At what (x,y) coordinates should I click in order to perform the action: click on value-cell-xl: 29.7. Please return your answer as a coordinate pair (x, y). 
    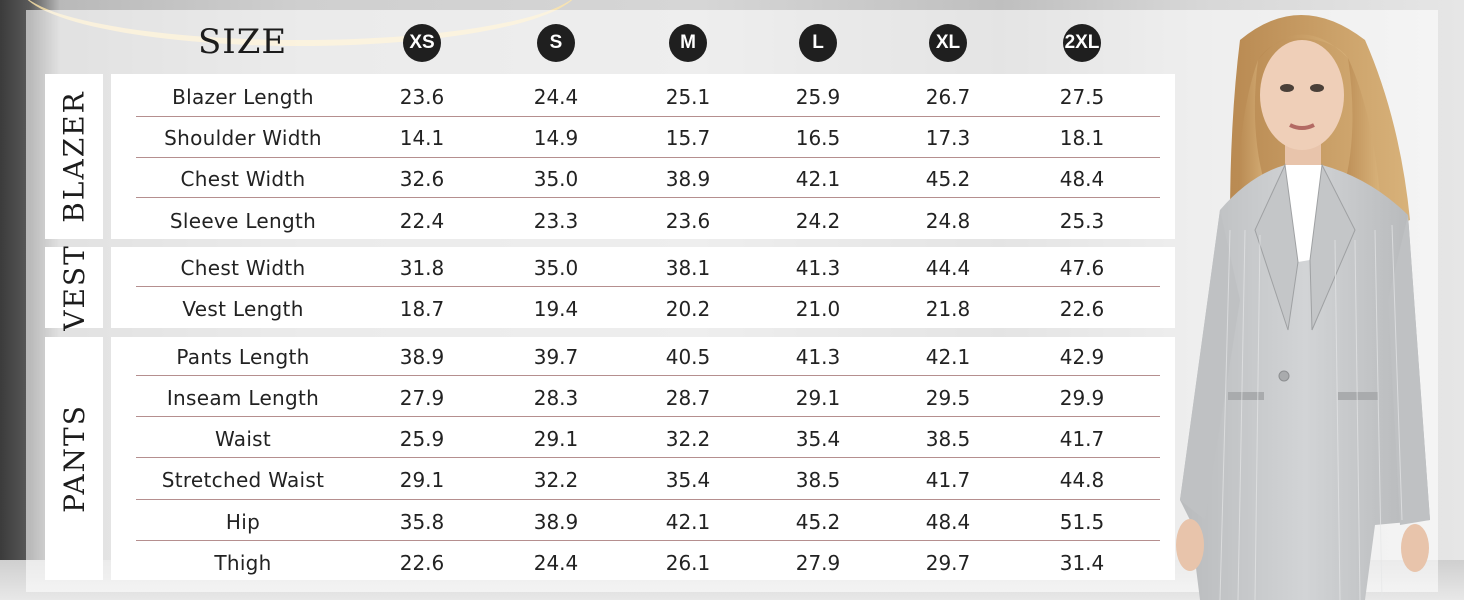
    Looking at the image, I should click on (948, 563).